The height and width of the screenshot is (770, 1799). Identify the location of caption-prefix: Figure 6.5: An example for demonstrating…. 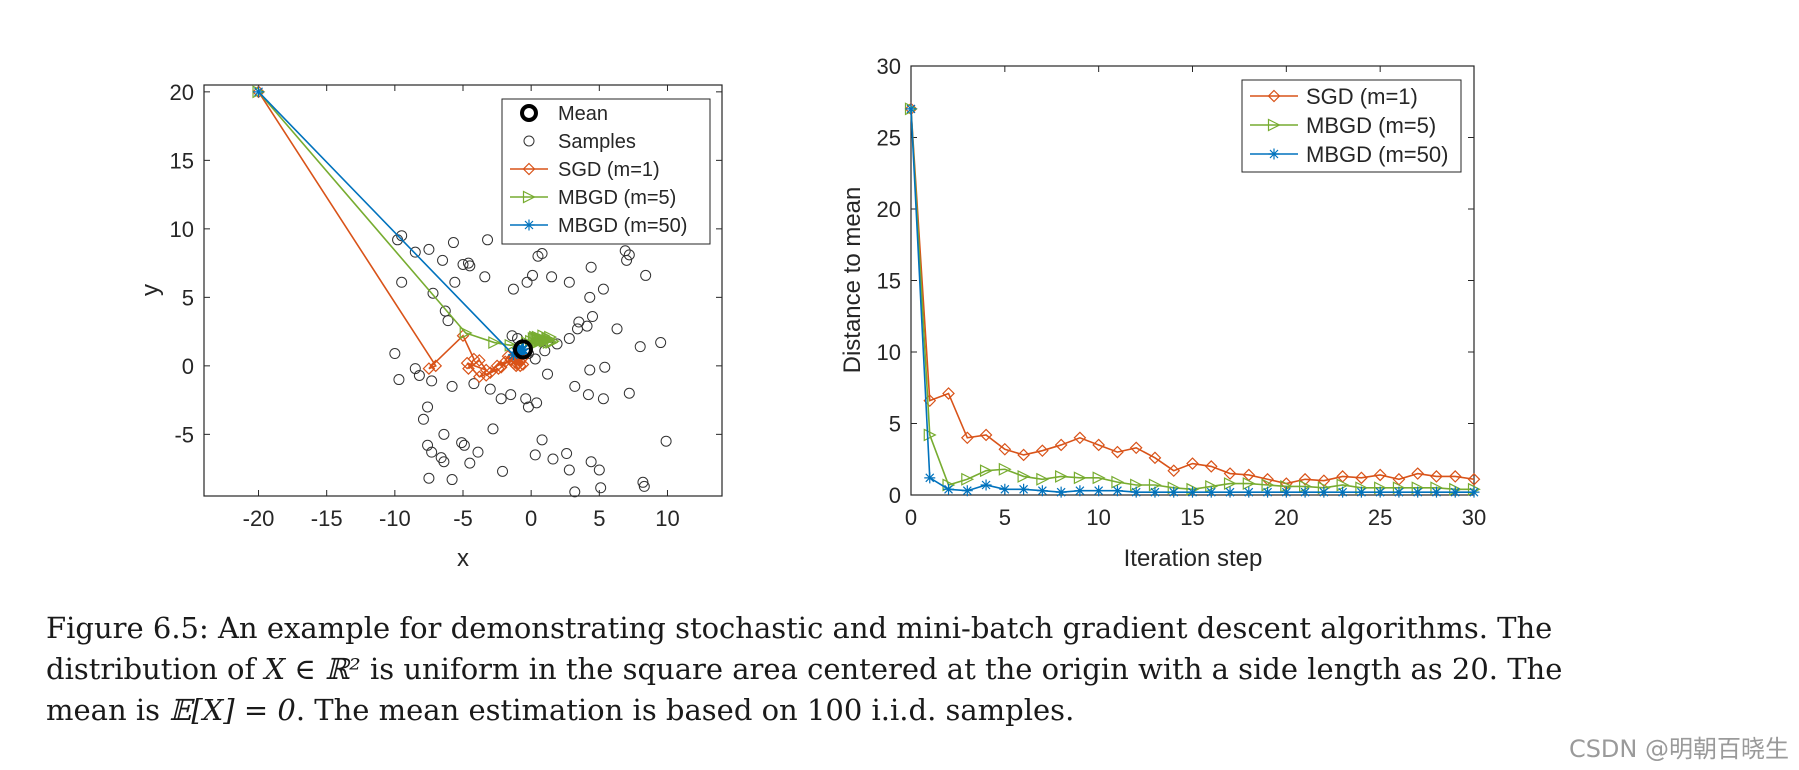
(799, 648).